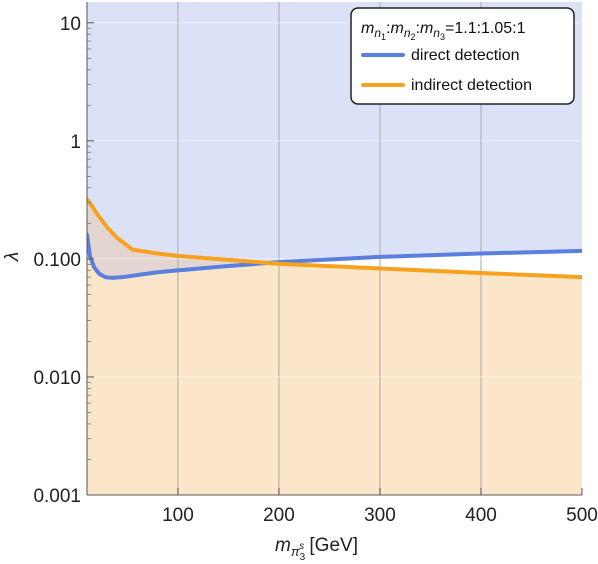 The width and height of the screenshot is (598, 564). What do you see at coordinates (70, 24) in the screenshot?
I see `y-tick-label: 10` at bounding box center [70, 24].